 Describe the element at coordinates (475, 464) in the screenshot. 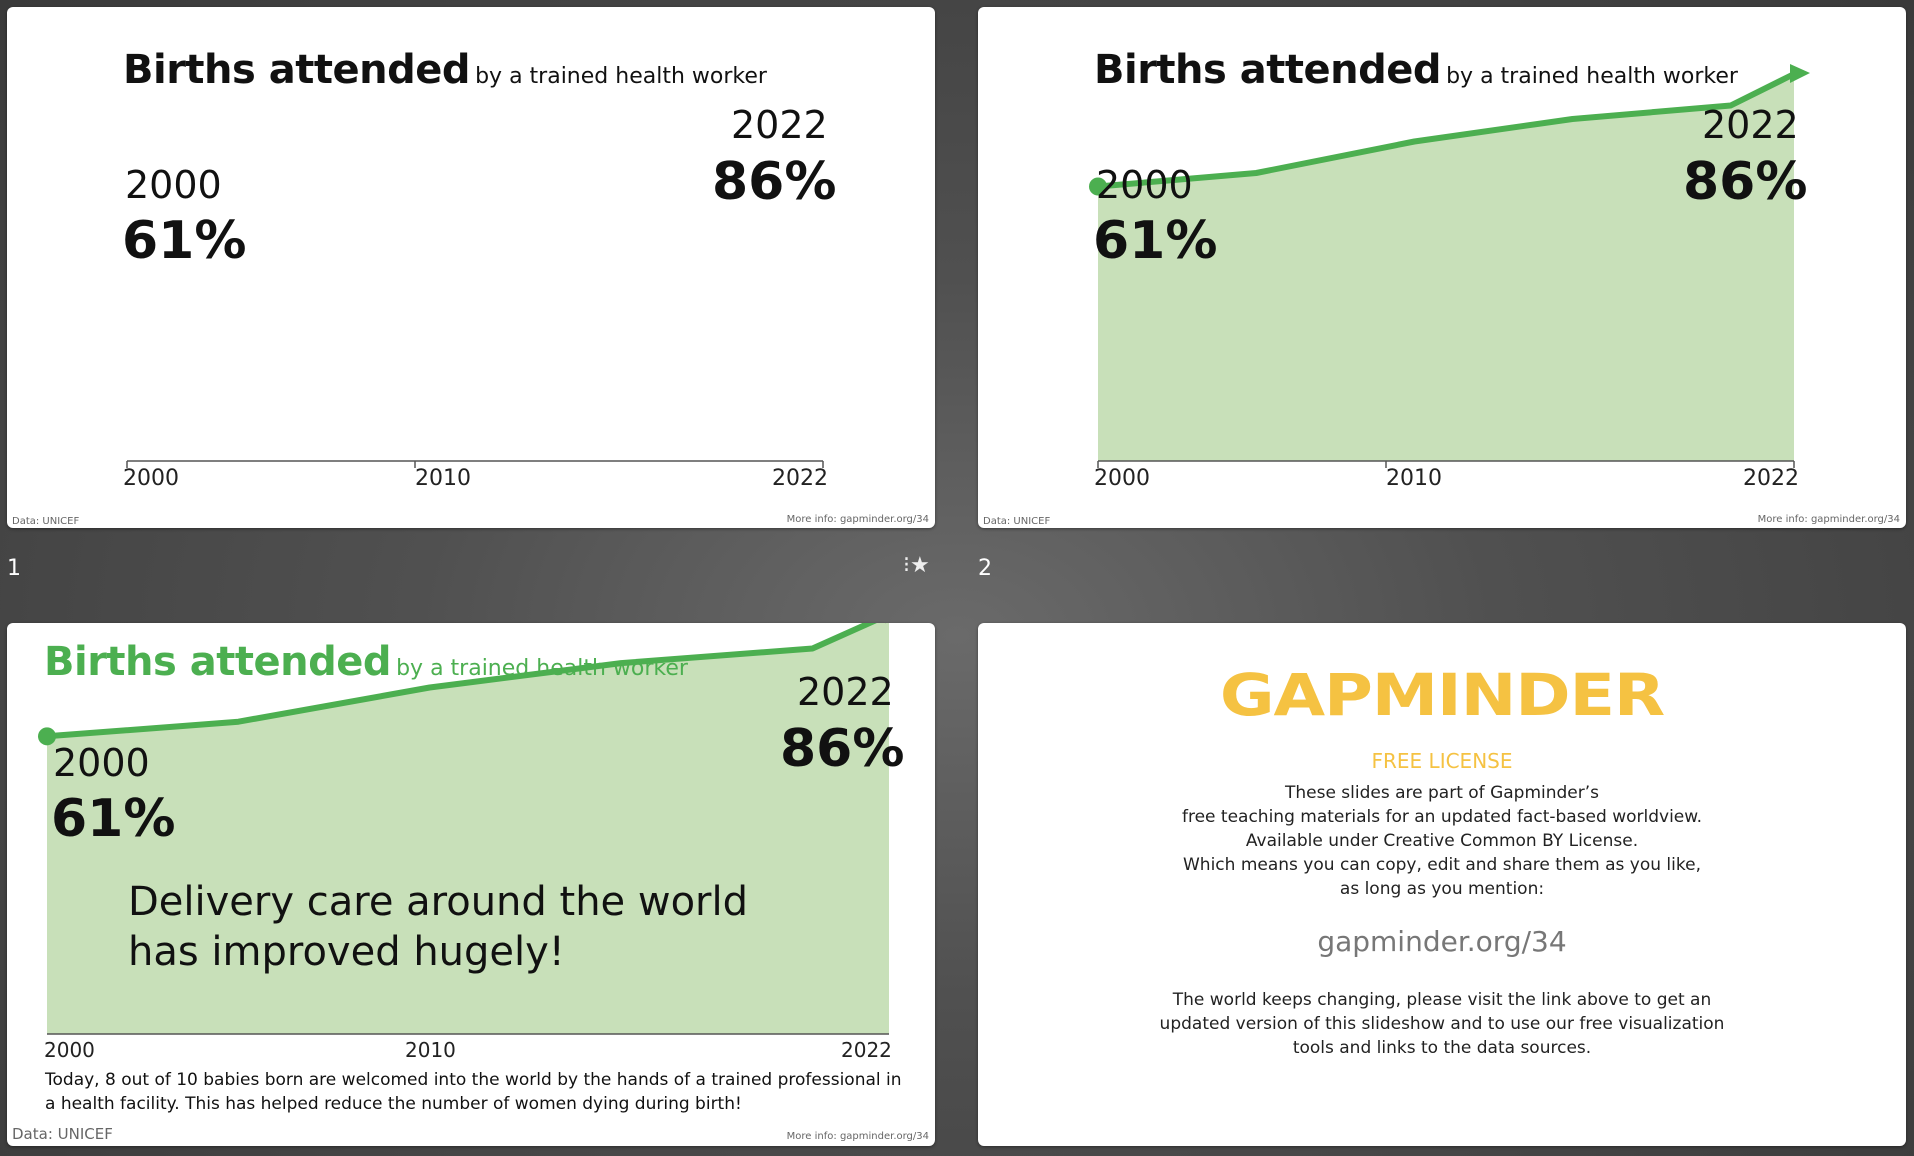

I see `chart-axis` at that location.